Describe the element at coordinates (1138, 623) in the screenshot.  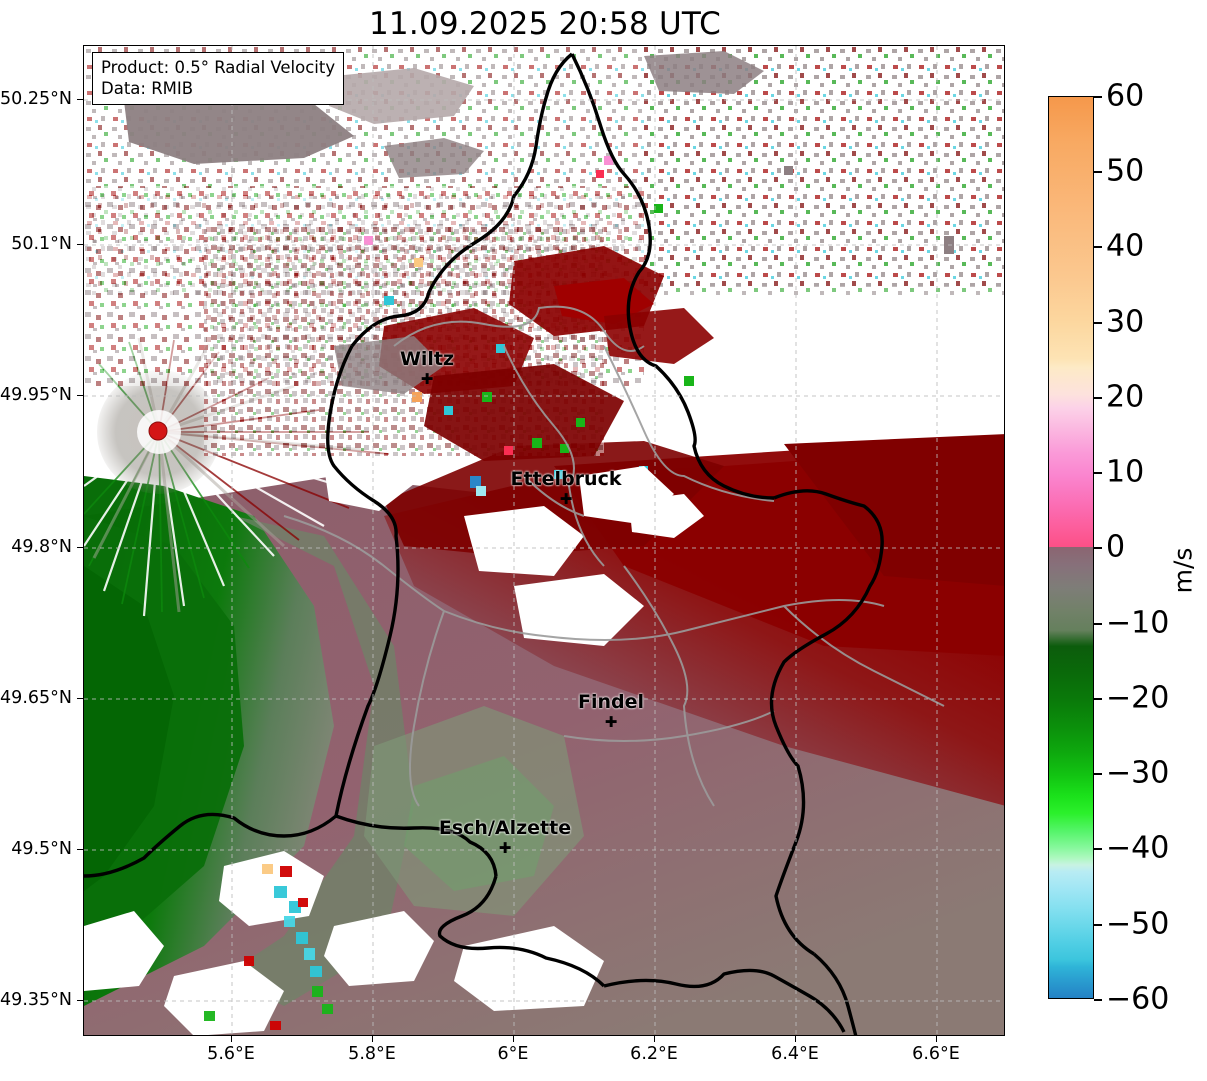
I see `colorbar-tick-label: −10` at that location.